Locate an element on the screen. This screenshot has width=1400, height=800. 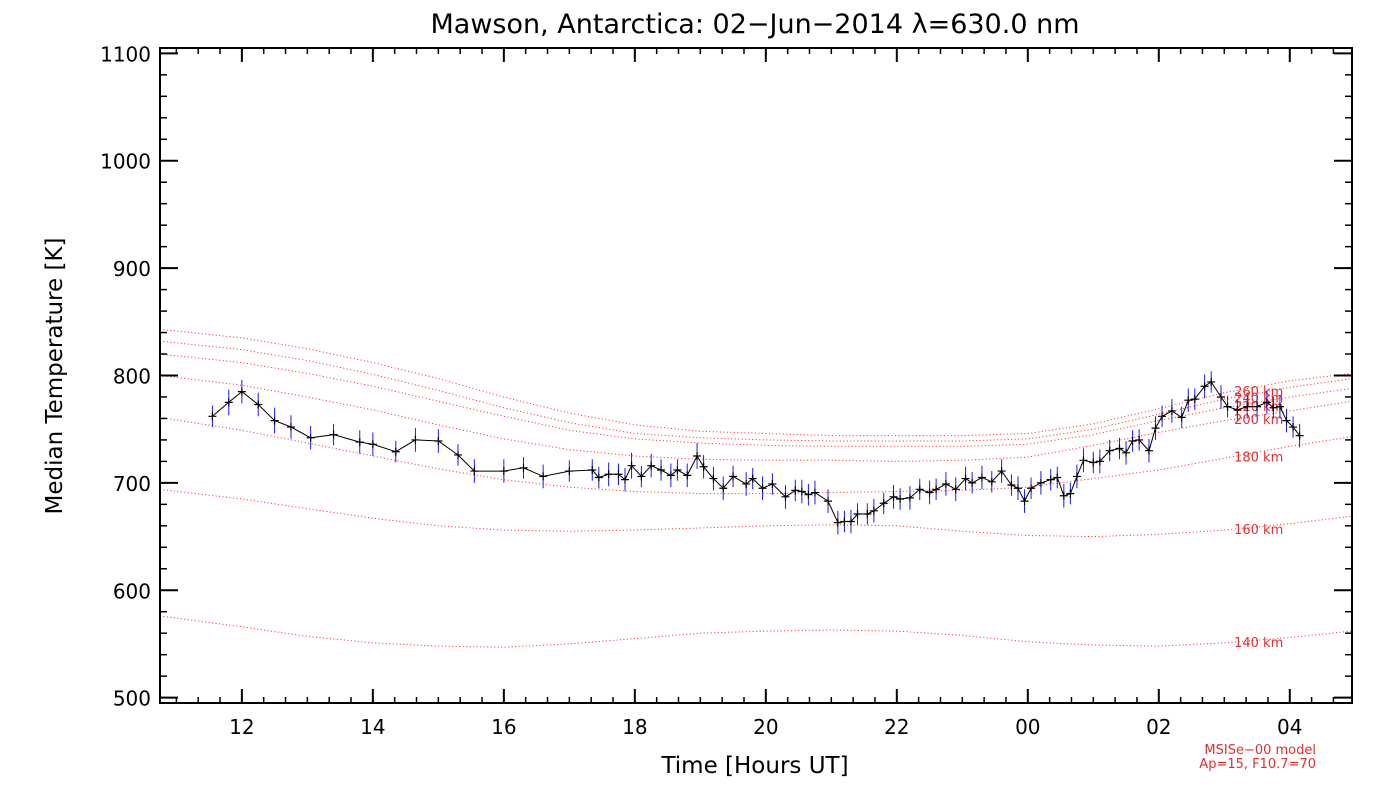
x-tick-label: 02 is located at coordinates (1158, 727).